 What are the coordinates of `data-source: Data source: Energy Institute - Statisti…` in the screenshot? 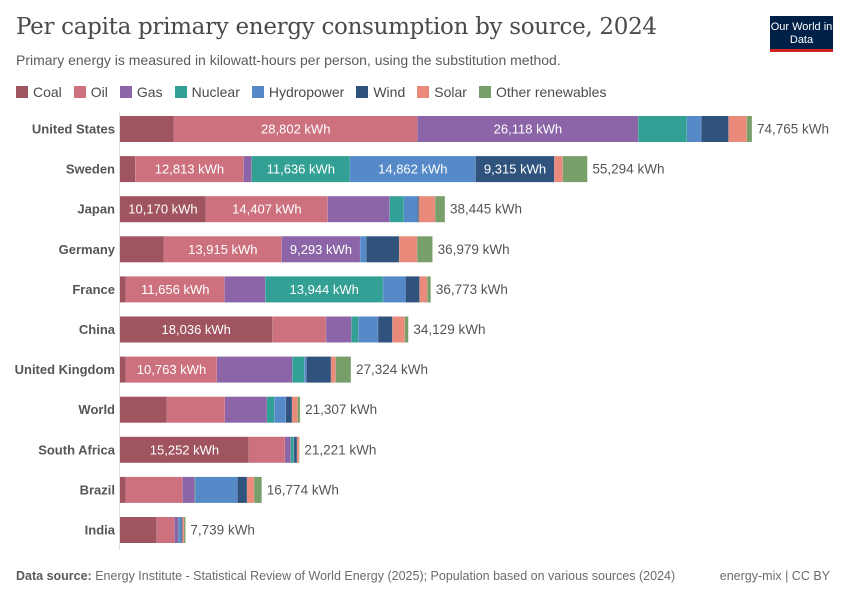 It's located at (345, 576).